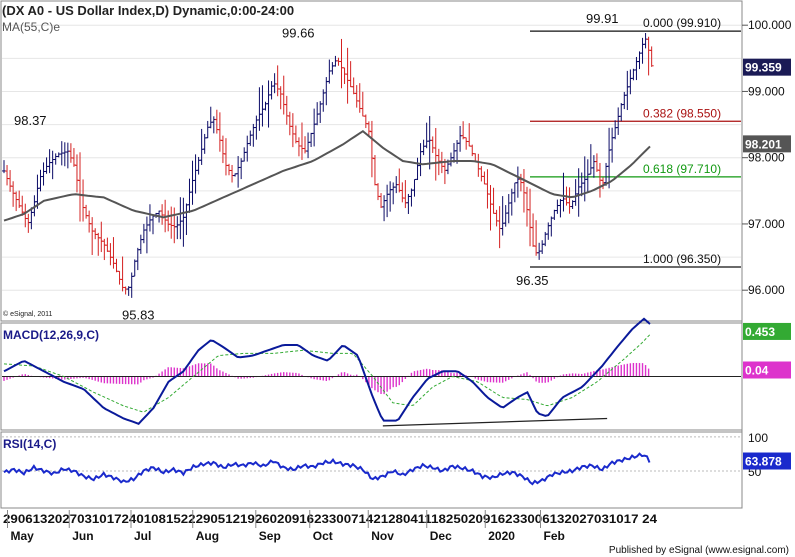 The image size is (795, 557). Describe the element at coordinates (495, 422) in the screenshot. I see `macd-trendline` at that location.